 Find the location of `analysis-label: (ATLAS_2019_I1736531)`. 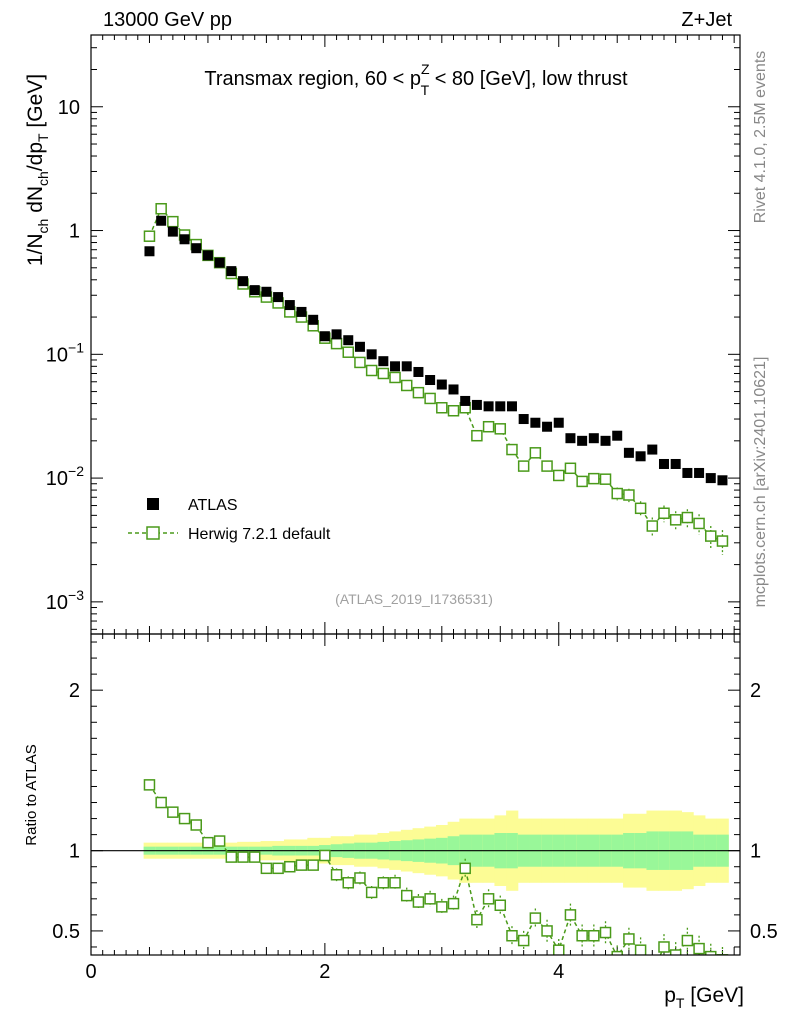

analysis-label: (ATLAS_2019_I1736531) is located at coordinates (414, 599).